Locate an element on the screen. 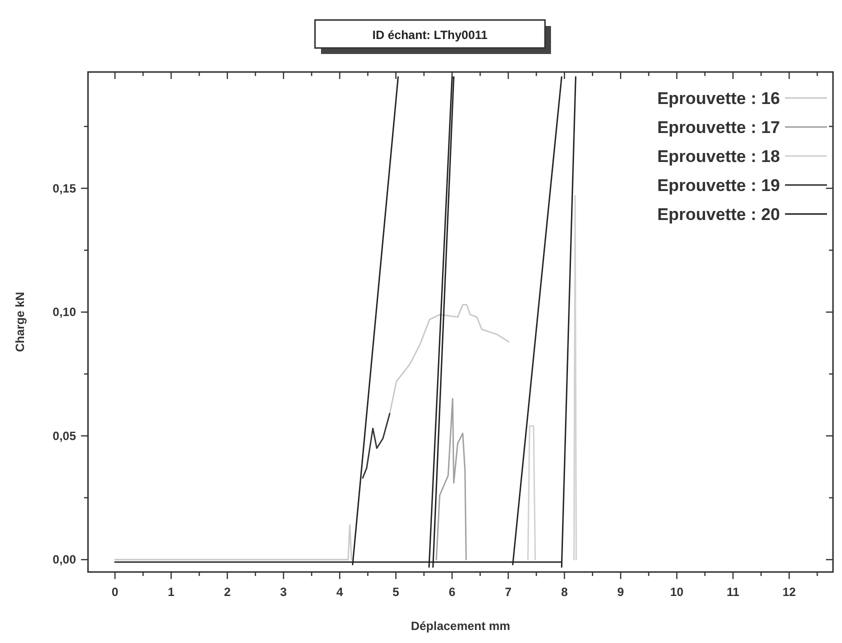 This screenshot has height=643, width=842. y-axis-title: Charge kN is located at coordinates (20, 322).